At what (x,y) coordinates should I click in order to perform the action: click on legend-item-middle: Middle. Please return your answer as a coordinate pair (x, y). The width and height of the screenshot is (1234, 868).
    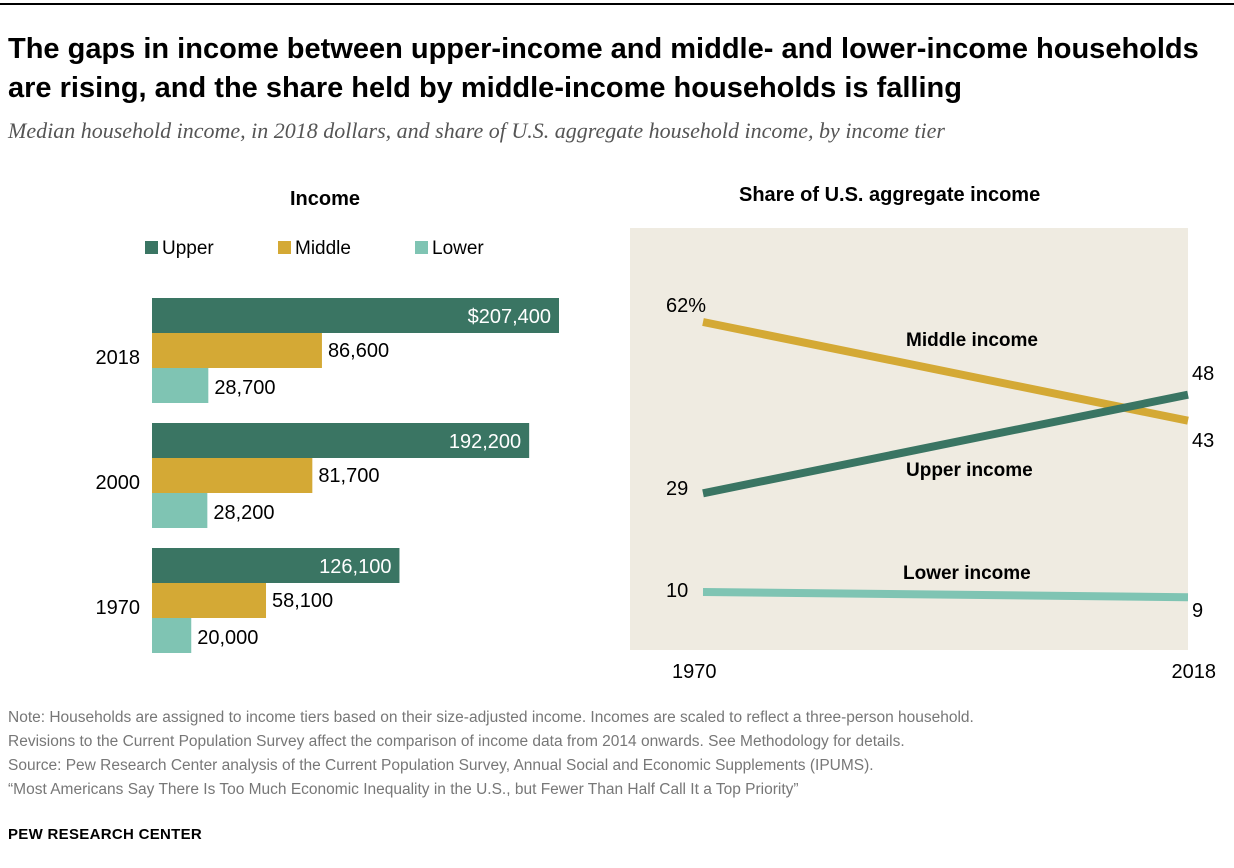
    Looking at the image, I should click on (314, 249).